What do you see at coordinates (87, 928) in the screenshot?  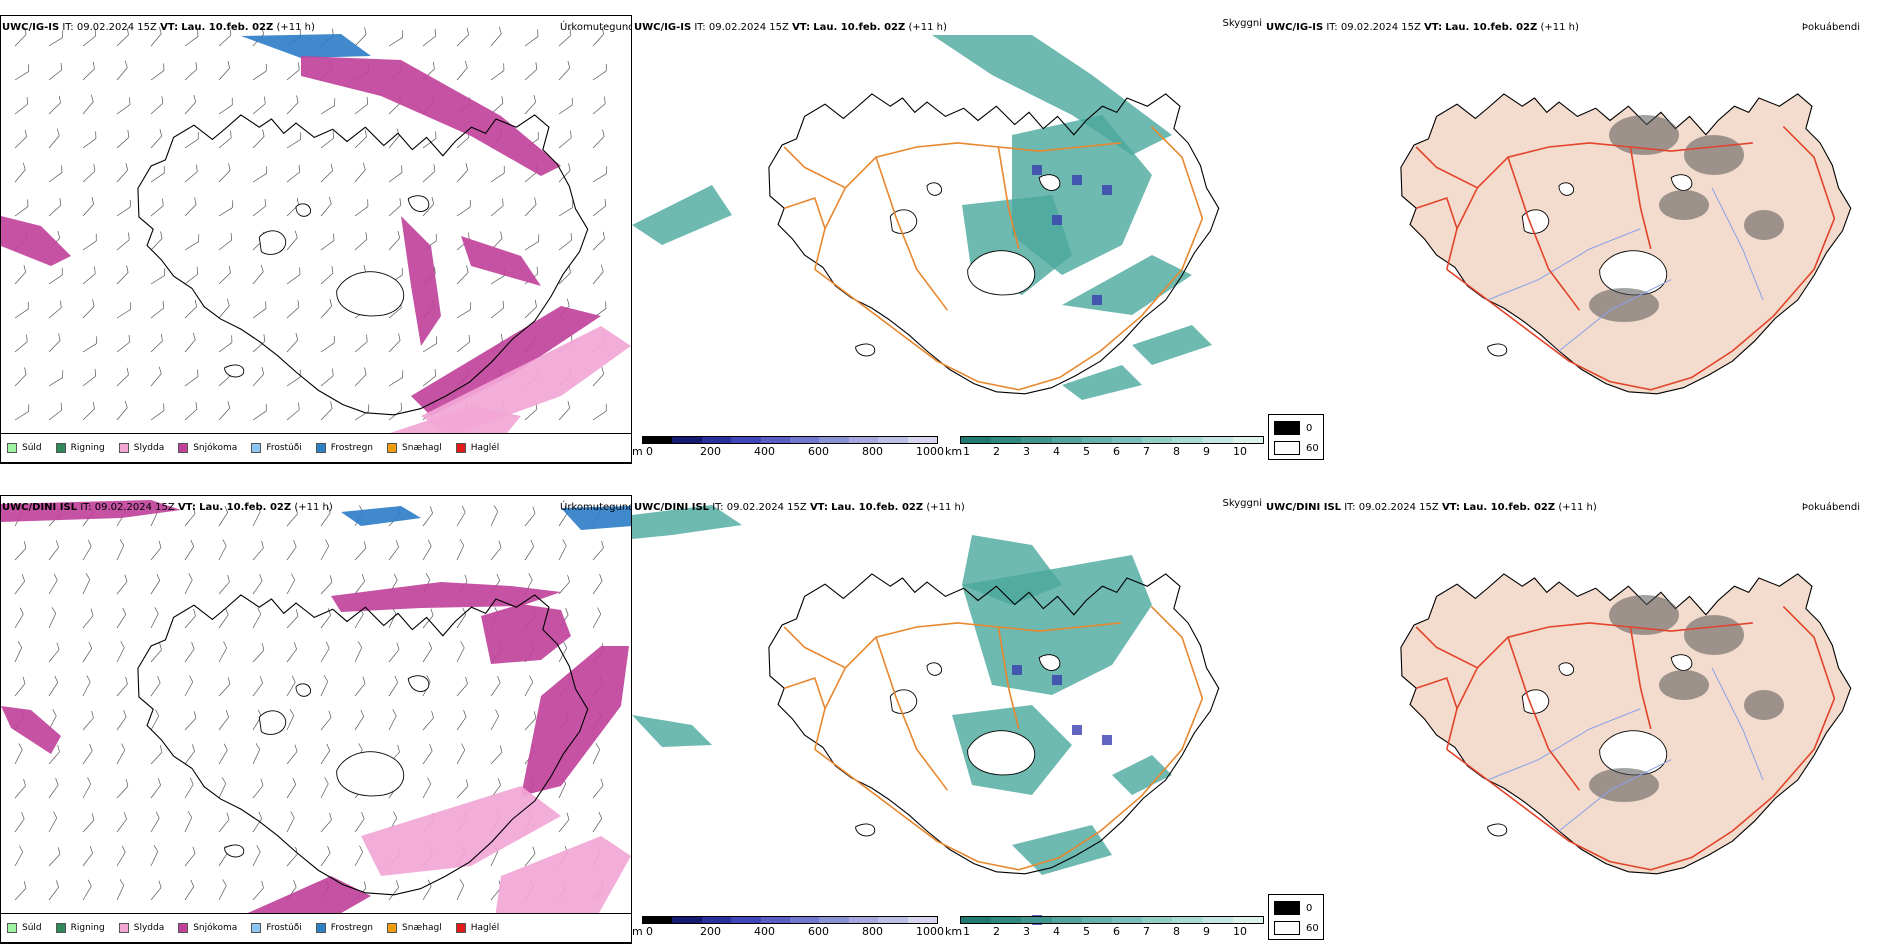 I see `legend-label: Rigning` at bounding box center [87, 928].